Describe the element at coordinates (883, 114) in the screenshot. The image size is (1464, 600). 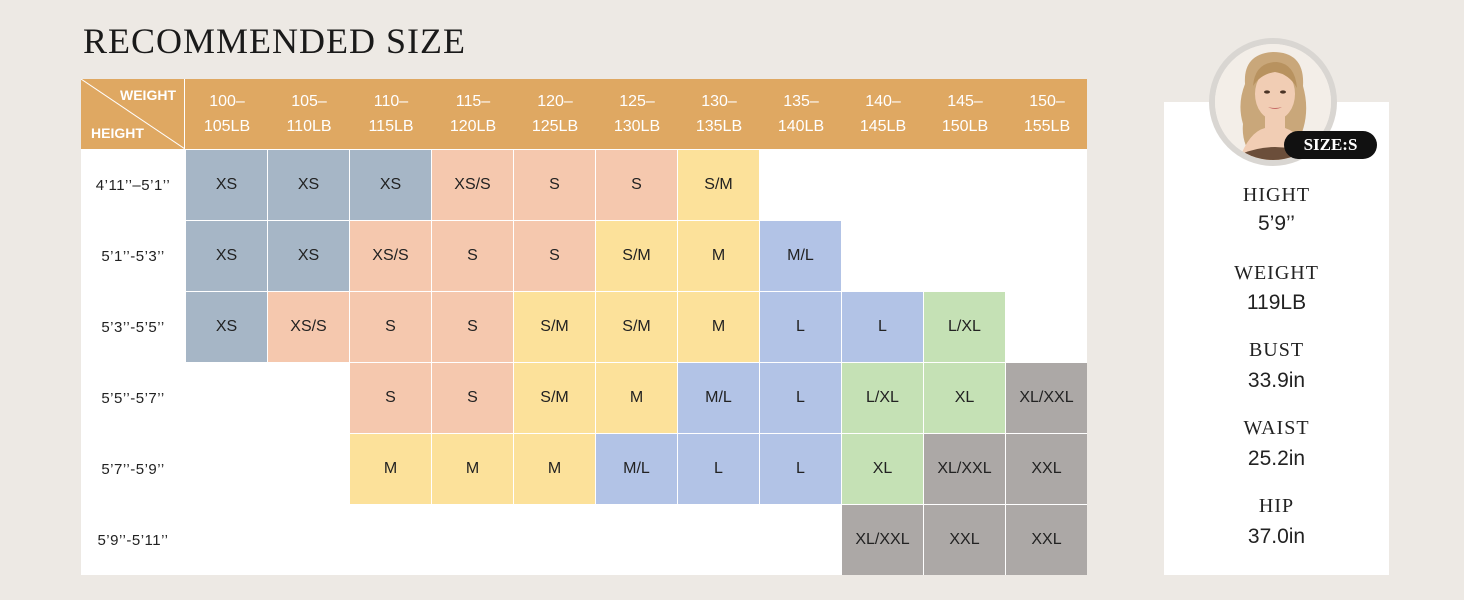
I see `weight-column-header: 140– 145LB` at that location.